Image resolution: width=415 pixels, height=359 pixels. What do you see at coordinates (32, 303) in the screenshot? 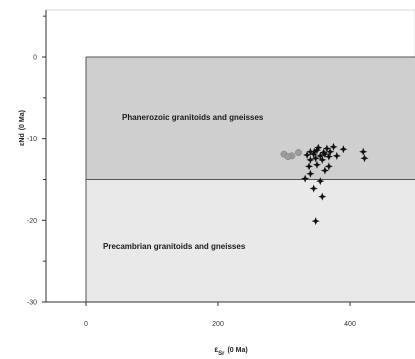
I see `y-tick-label: -30` at bounding box center [32, 303].